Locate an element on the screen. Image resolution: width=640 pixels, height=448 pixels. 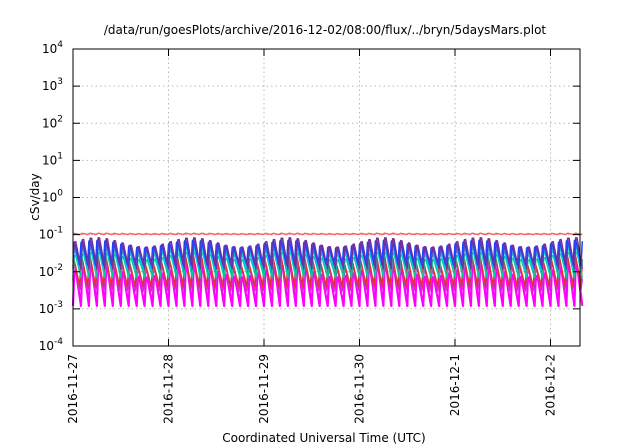
y-tick-label: 10¹ is located at coordinates (52, 159).